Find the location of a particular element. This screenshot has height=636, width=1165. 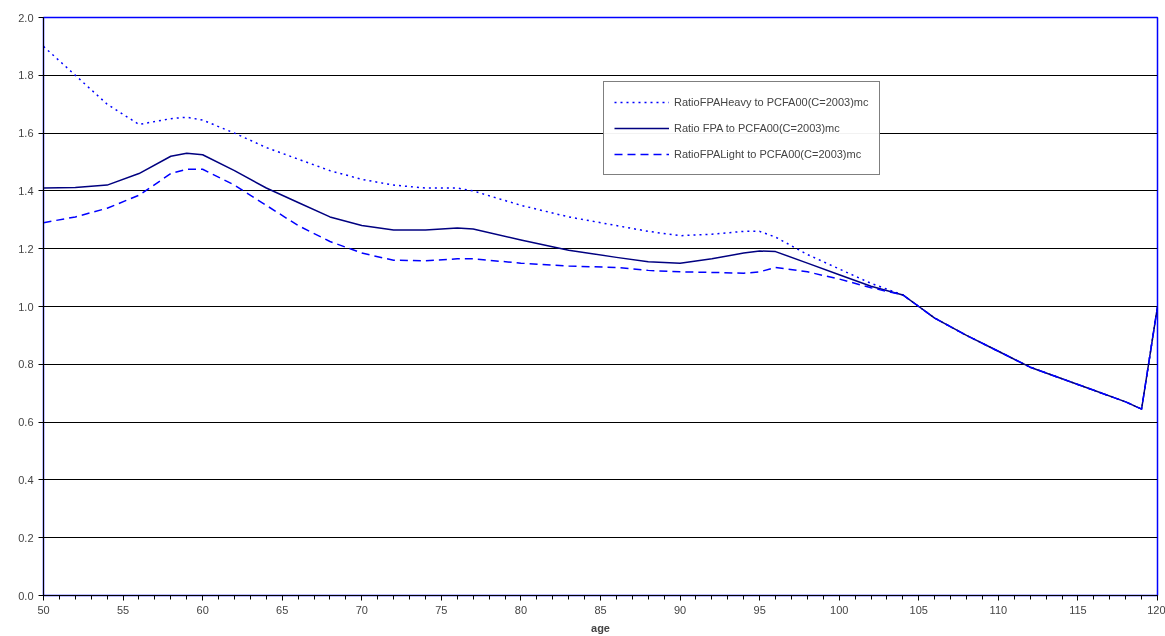

x-axis-title: age is located at coordinates (600, 627).